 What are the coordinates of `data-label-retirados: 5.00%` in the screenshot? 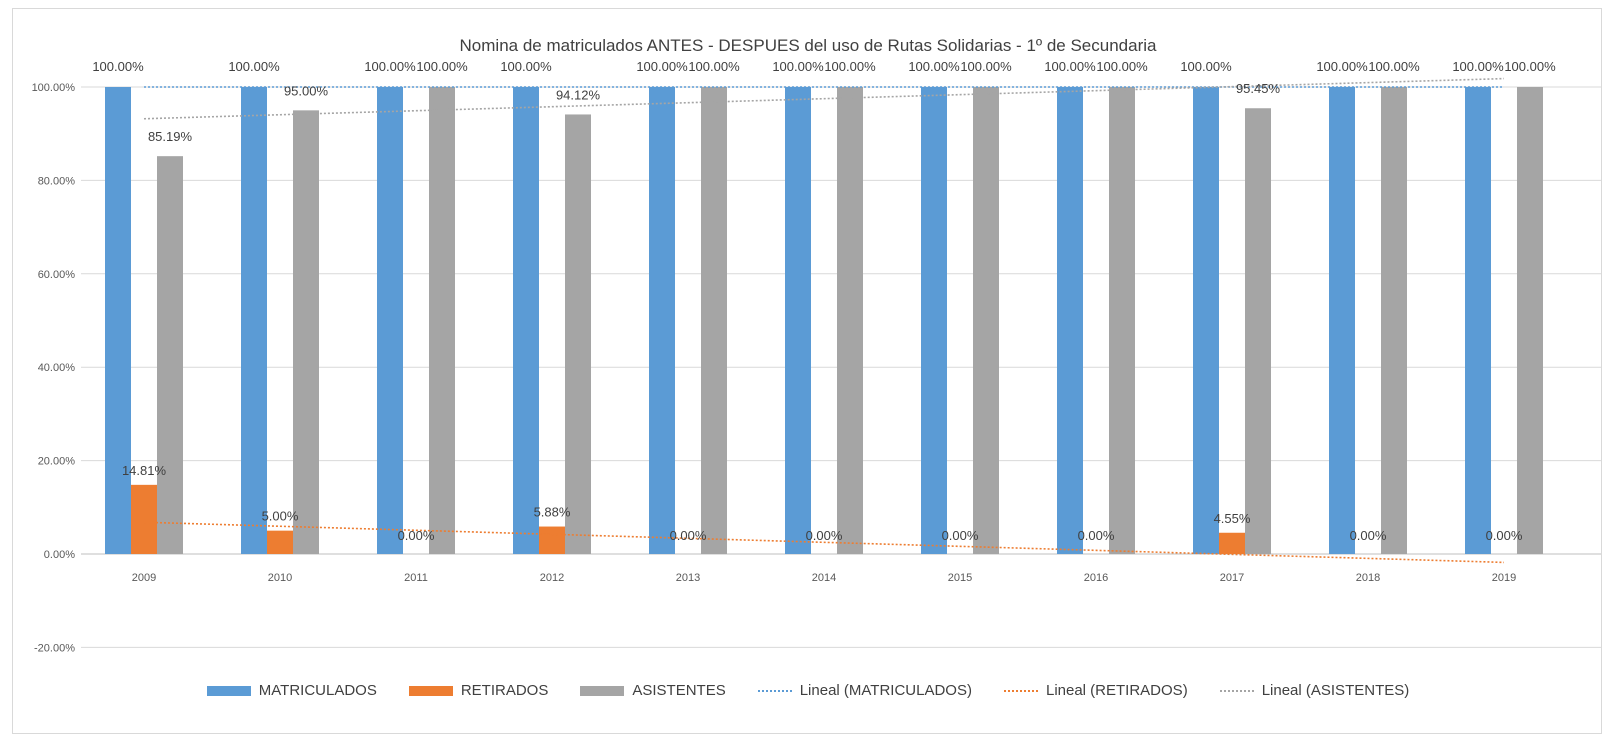 It's located at (280, 516).